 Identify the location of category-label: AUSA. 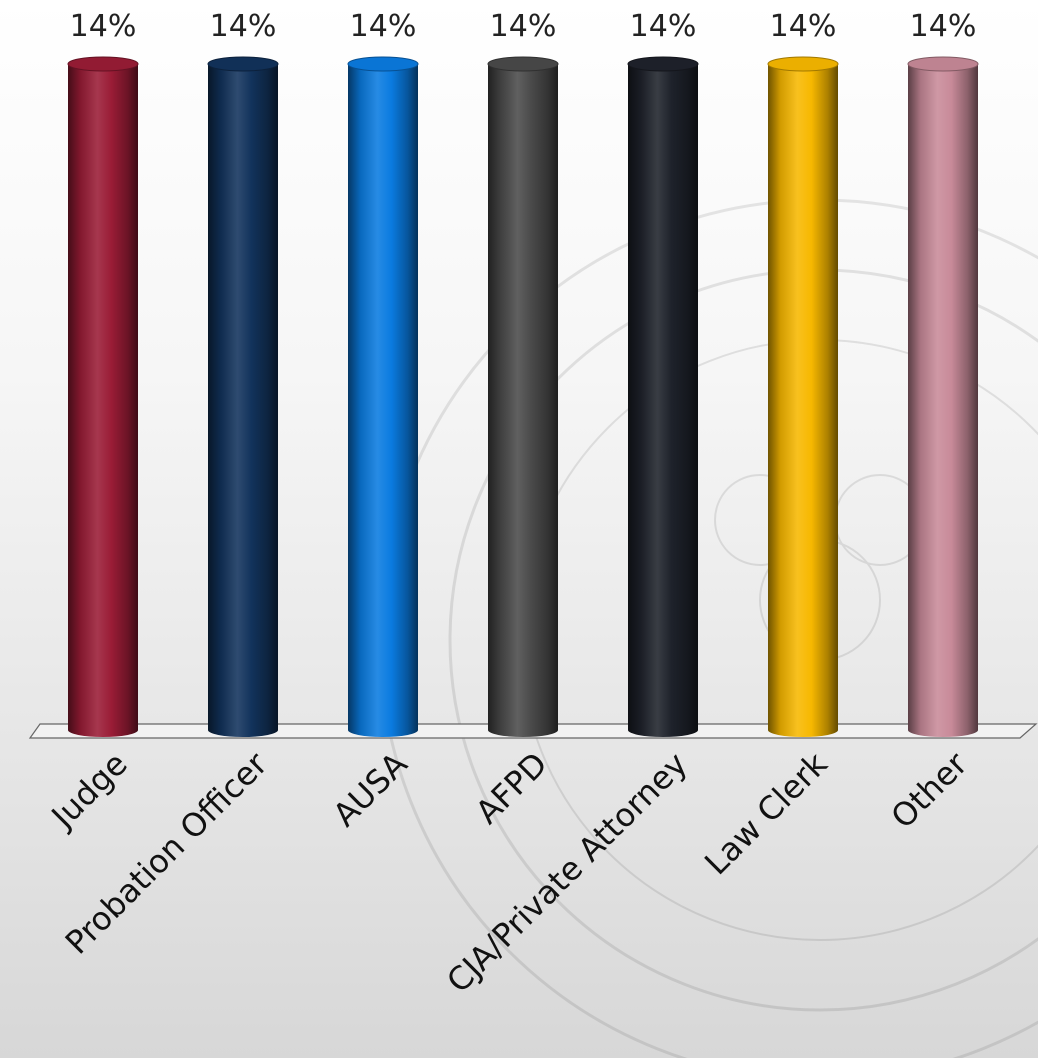
(369, 789).